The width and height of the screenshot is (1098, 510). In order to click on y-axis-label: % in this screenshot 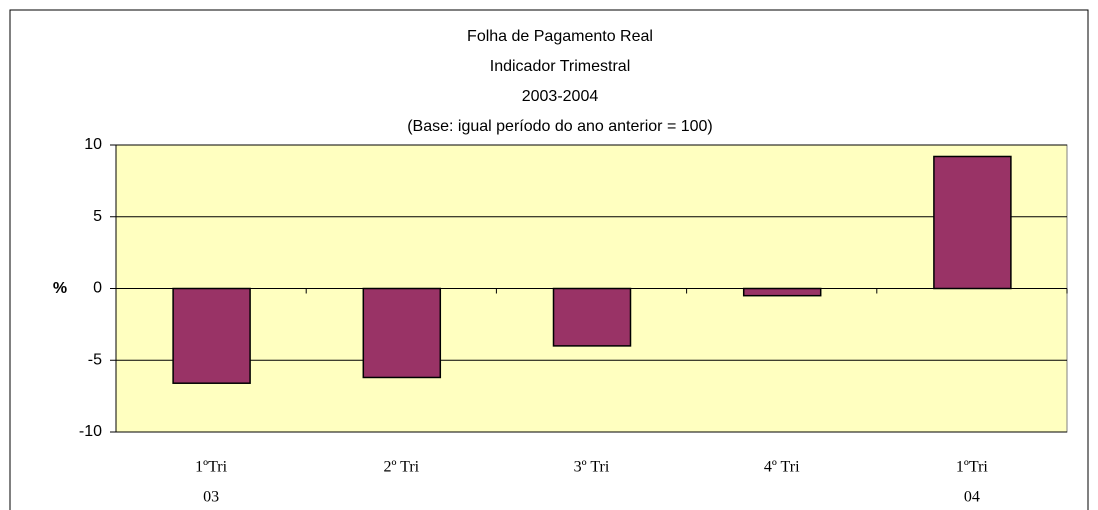, I will do `click(60, 288)`.